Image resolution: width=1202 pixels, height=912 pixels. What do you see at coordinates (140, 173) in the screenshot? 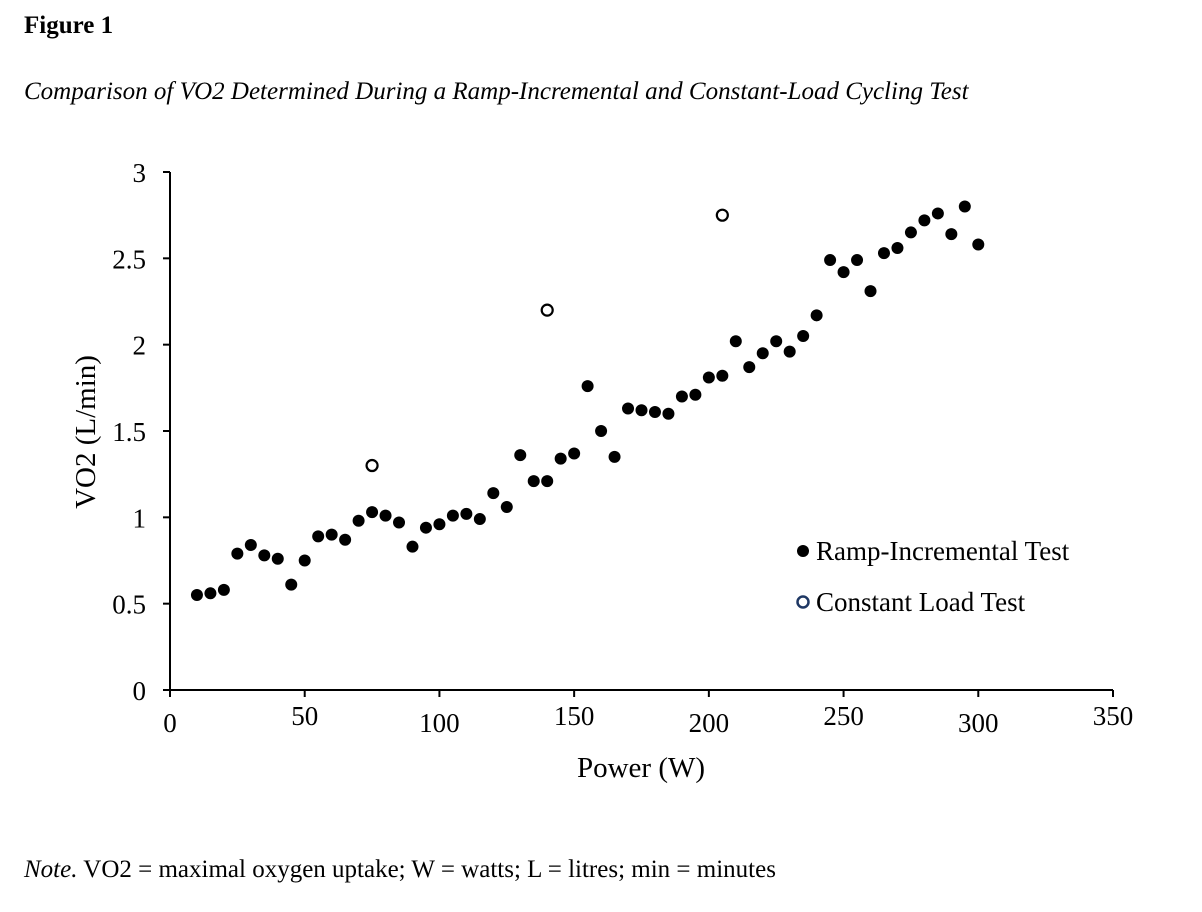
I see `y-tick-label: 3` at bounding box center [140, 173].